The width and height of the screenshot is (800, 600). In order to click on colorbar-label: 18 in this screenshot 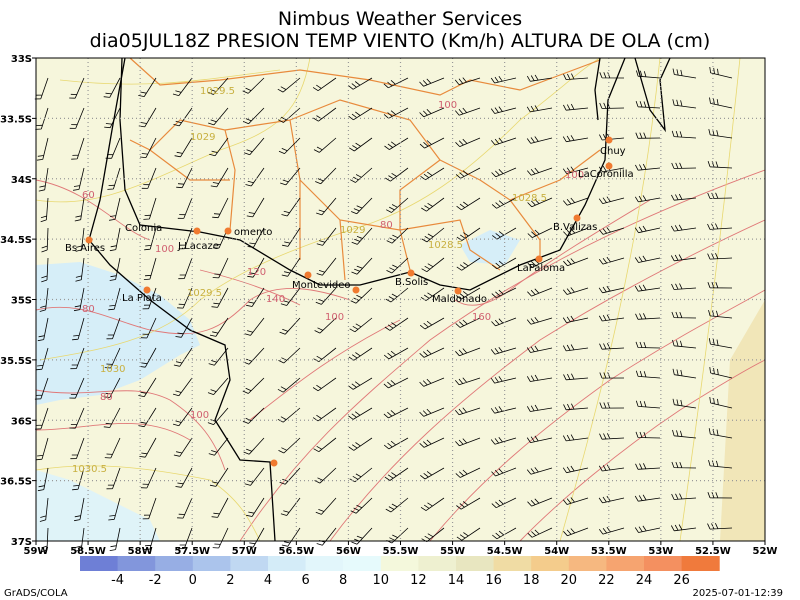, I will do `click(531, 580)`.